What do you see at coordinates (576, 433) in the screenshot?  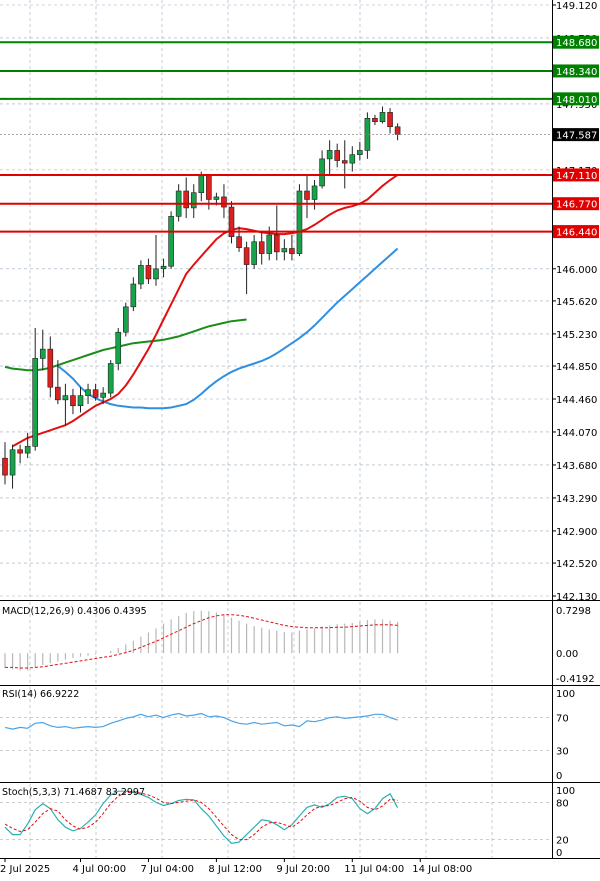 I see `price-tick-label: 144.070` at bounding box center [576, 433].